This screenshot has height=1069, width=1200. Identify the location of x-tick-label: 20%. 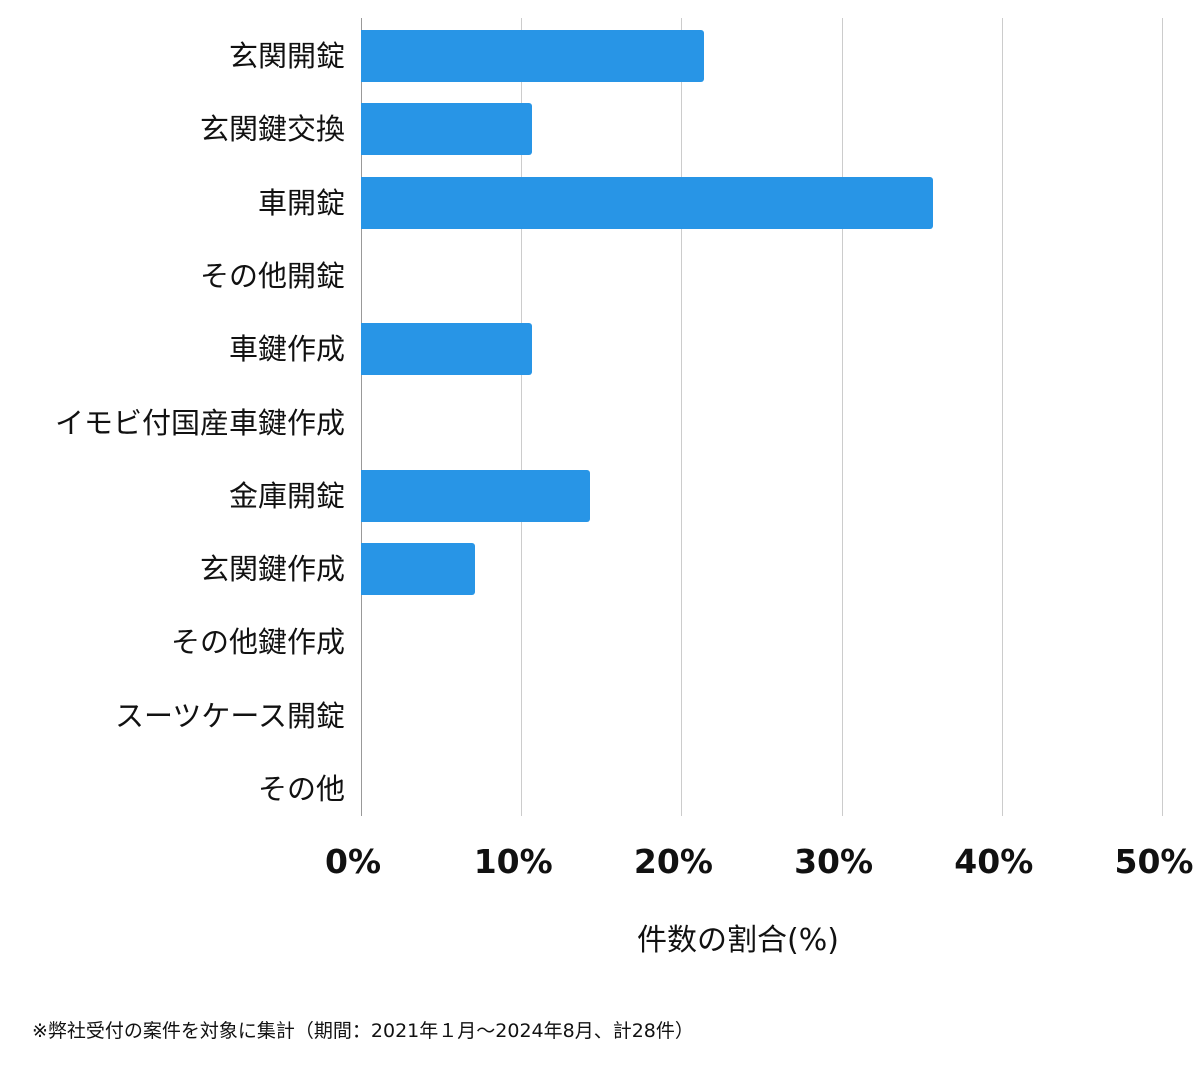
(673, 861).